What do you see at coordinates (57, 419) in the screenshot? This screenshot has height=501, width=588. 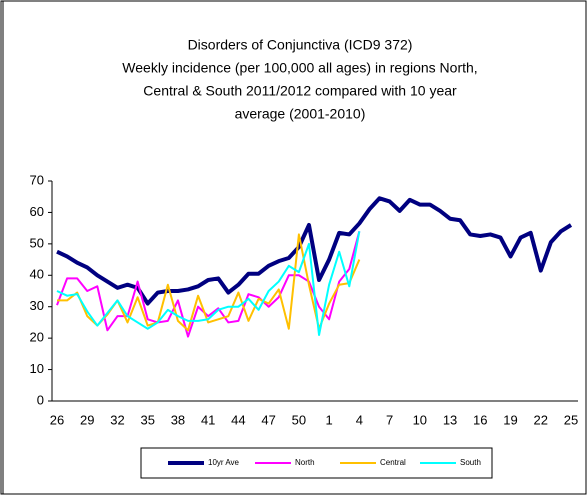 I see `x-tick-label: 26` at bounding box center [57, 419].